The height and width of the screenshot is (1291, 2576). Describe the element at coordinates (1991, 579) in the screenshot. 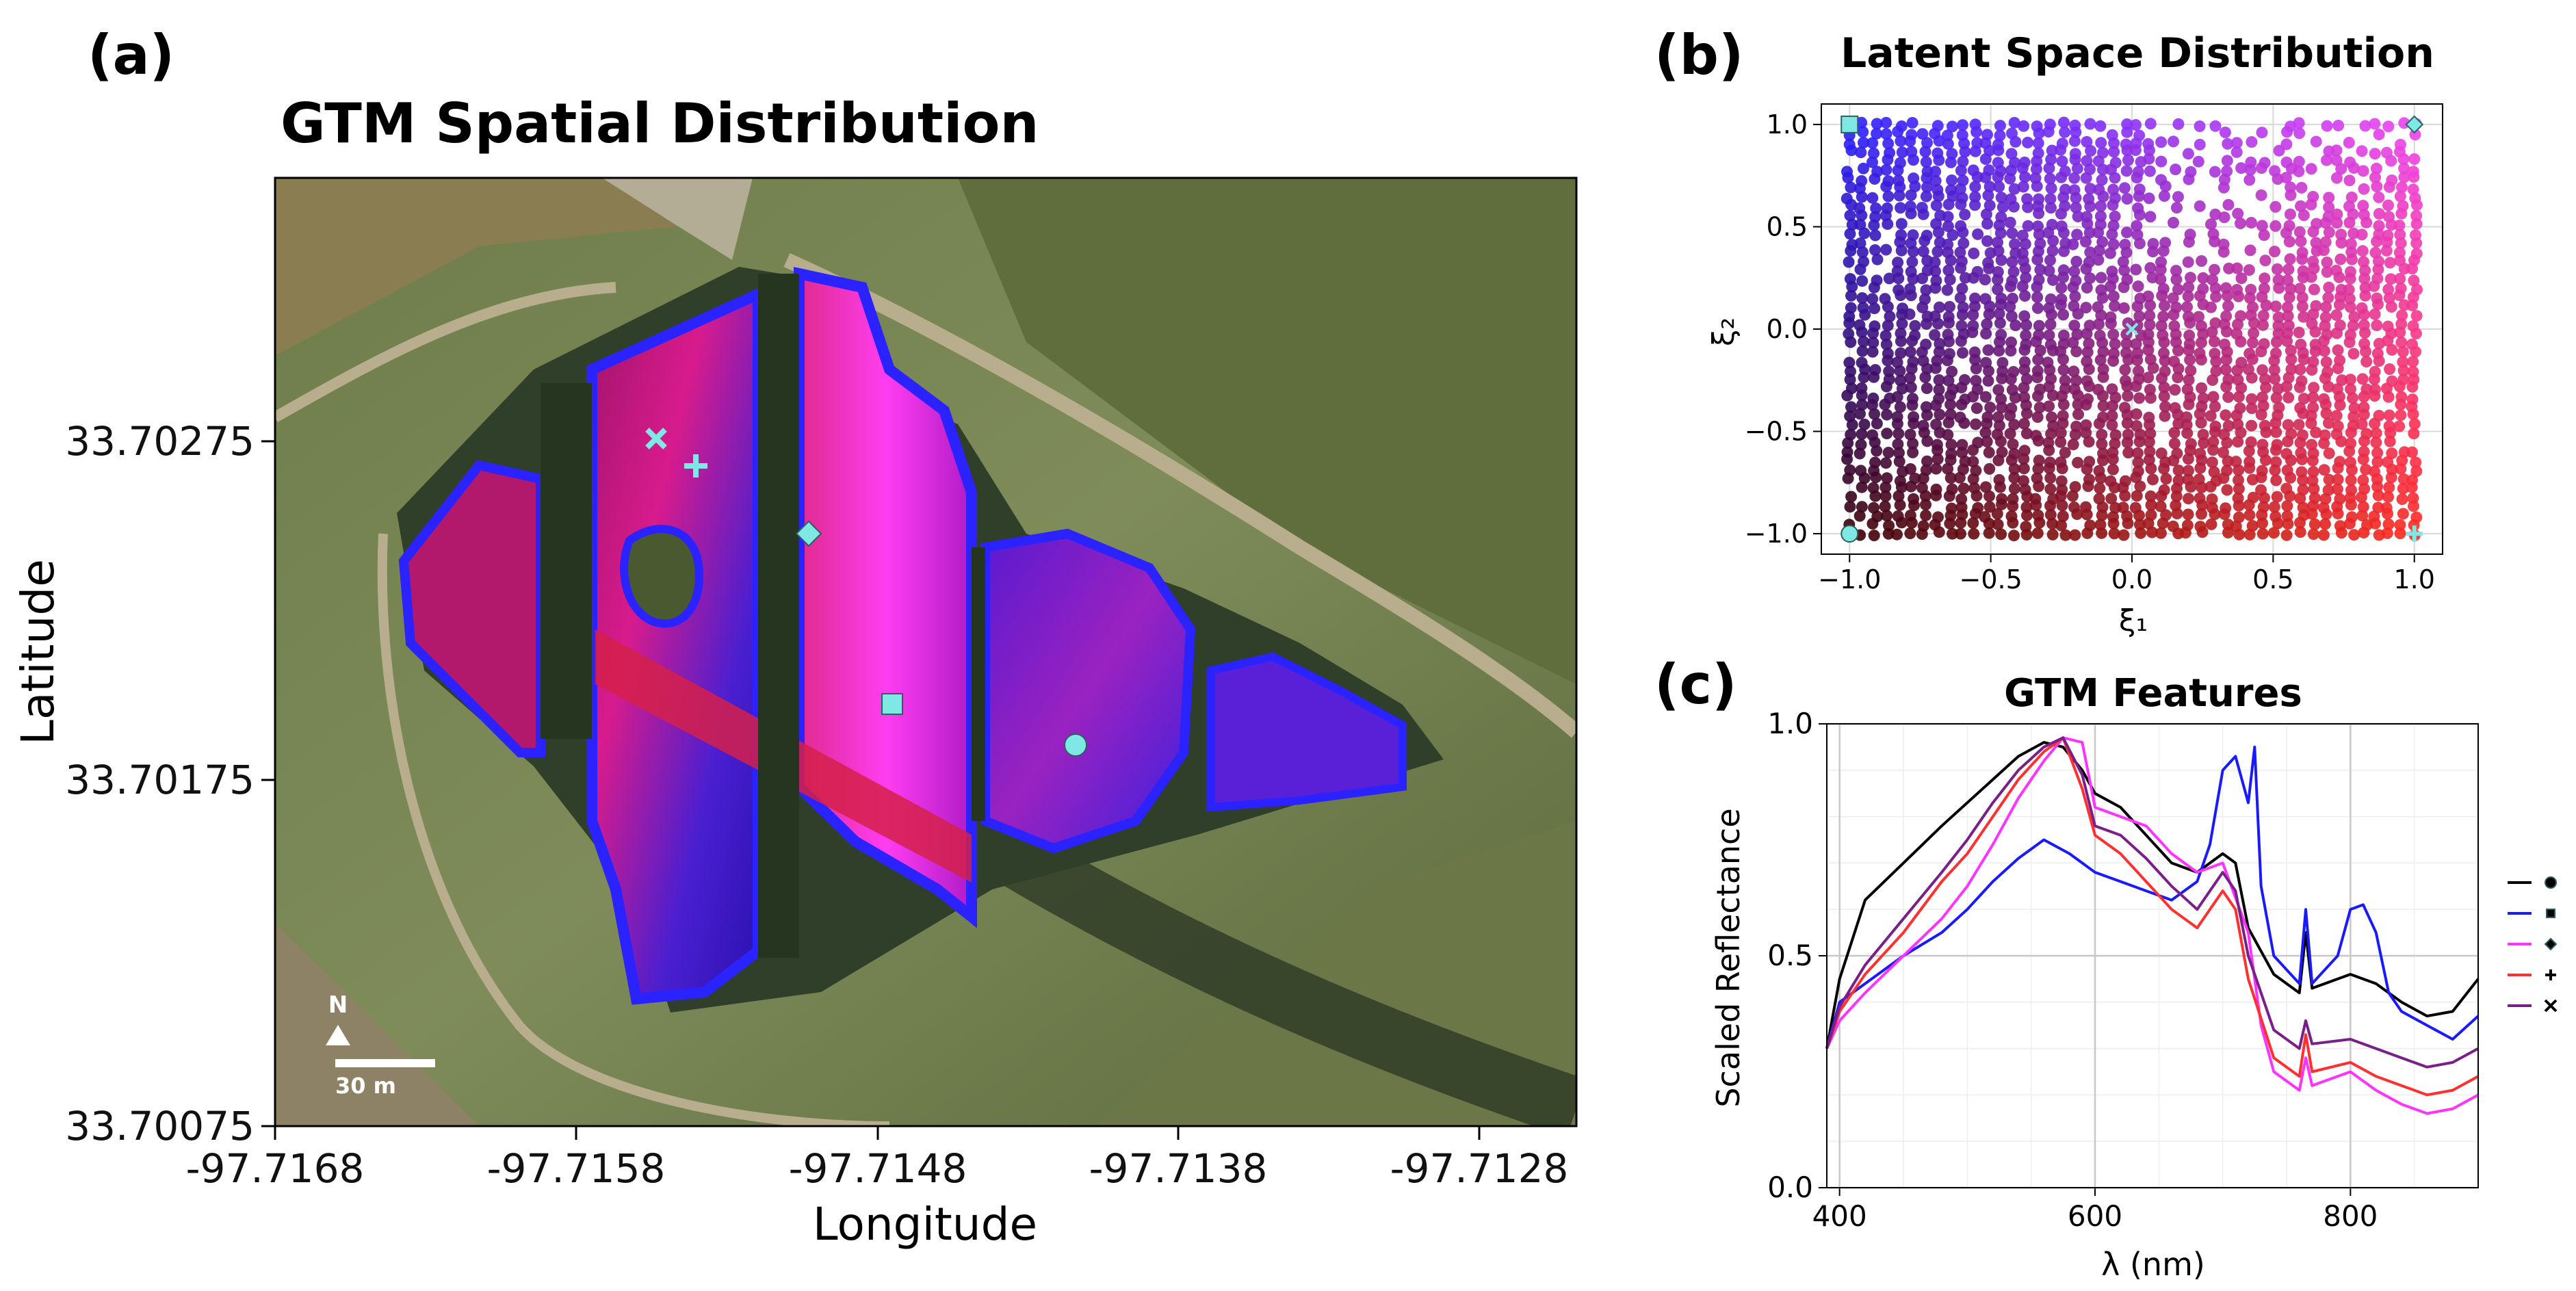

I see `latent-xtick-label: −0.5` at that location.